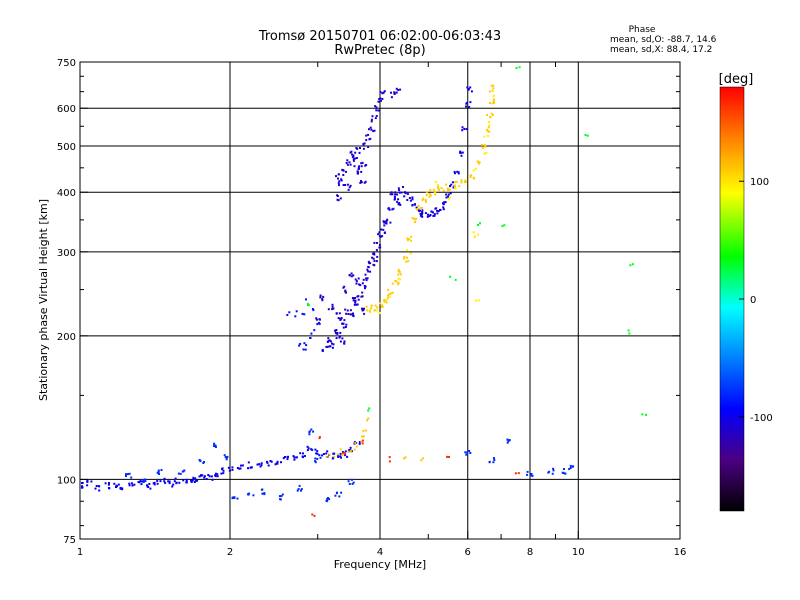 This screenshot has width=800, height=600. What do you see at coordinates (69, 540) in the screenshot?
I see `y-tick-label: 75` at bounding box center [69, 540].